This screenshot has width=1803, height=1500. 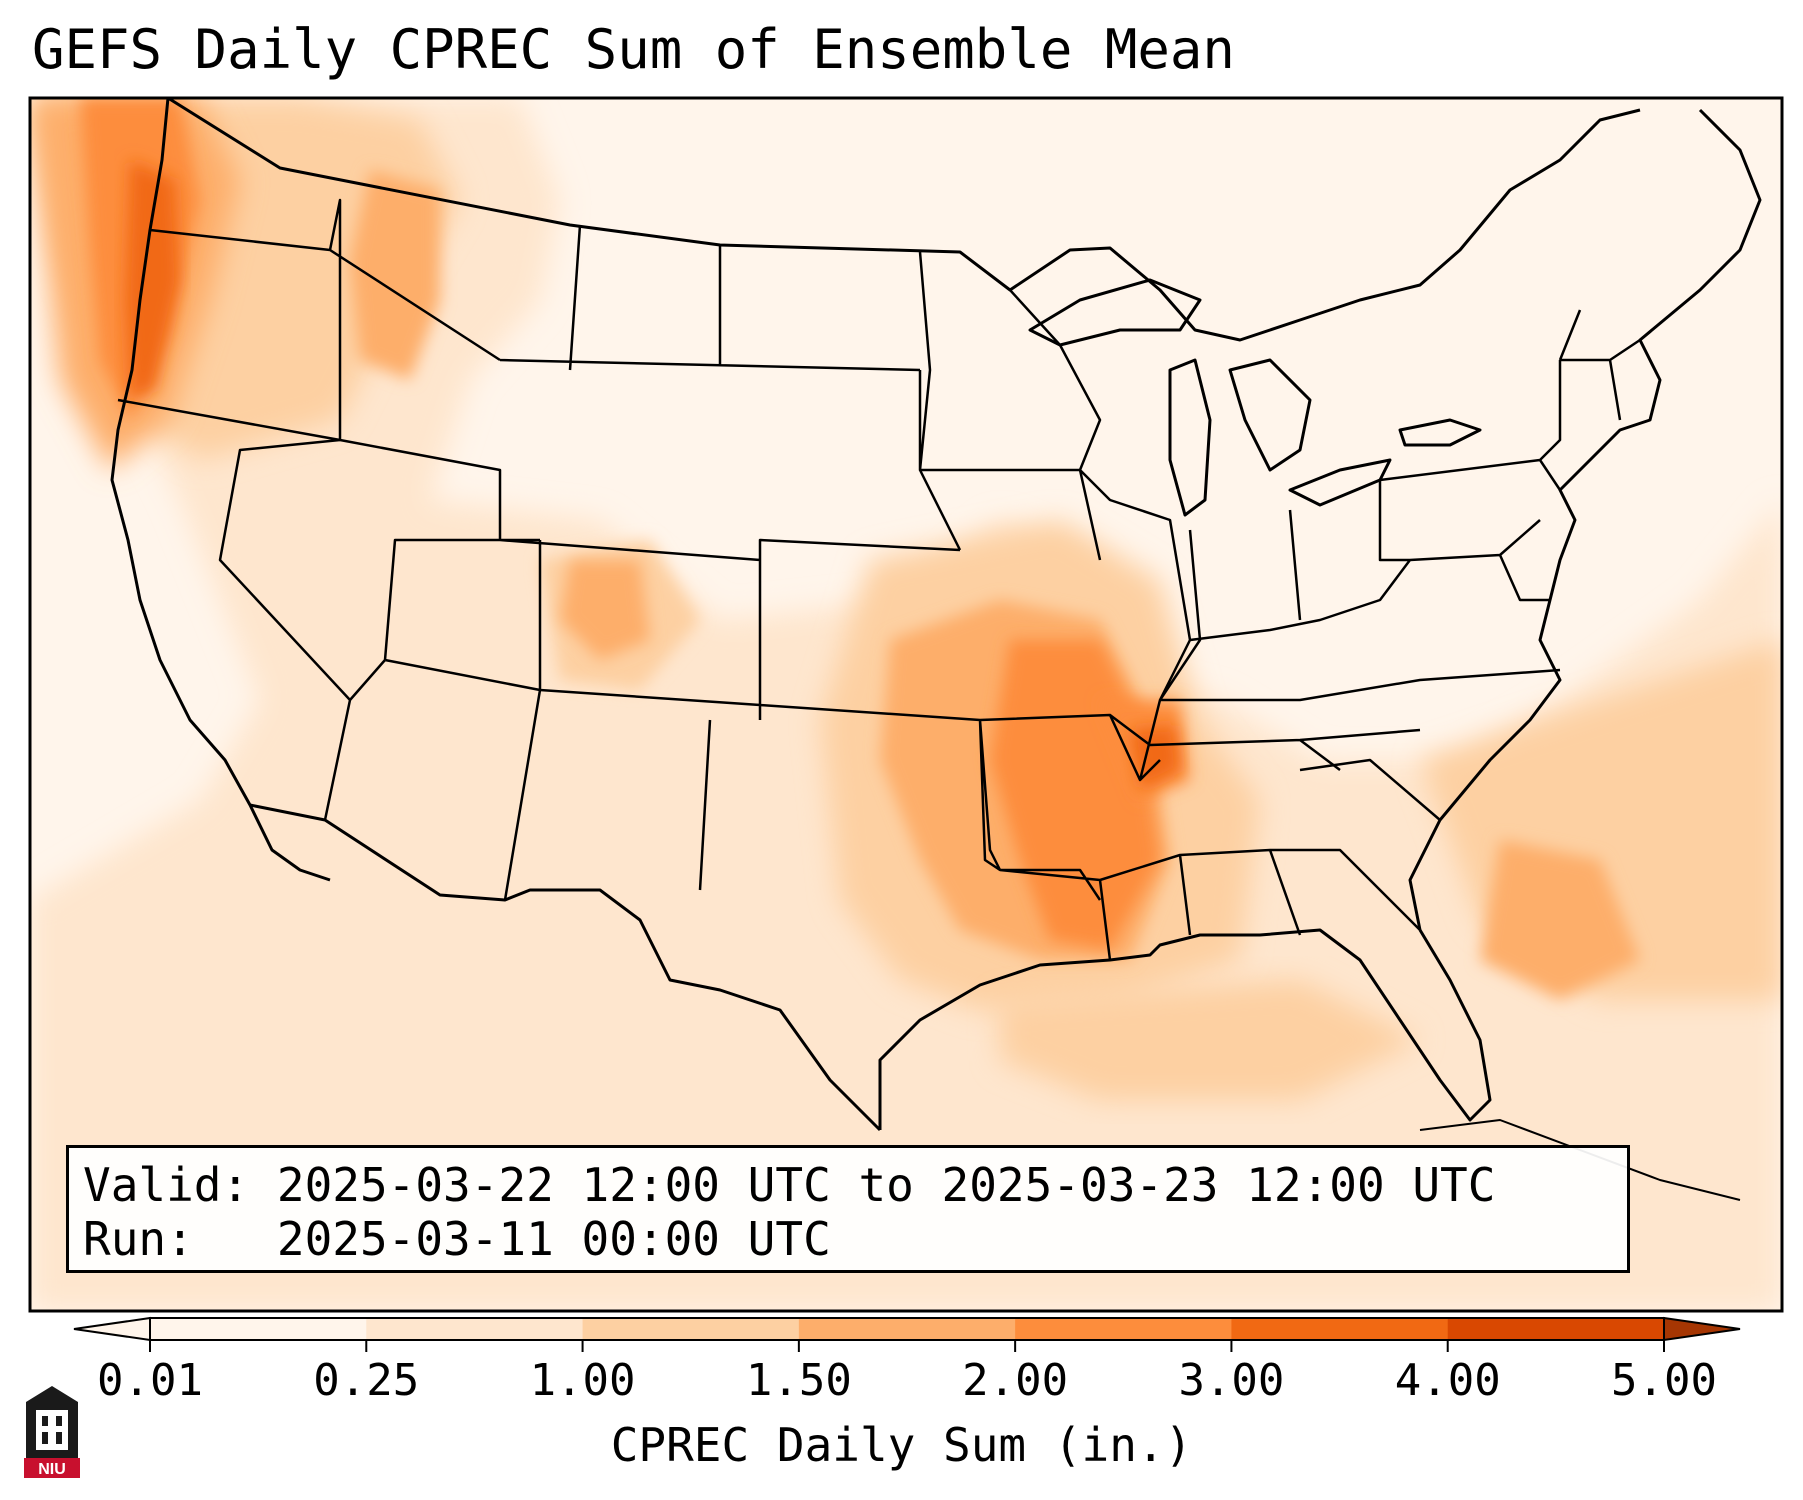 I want to click on lake-michigan, so click(x=1190, y=437).